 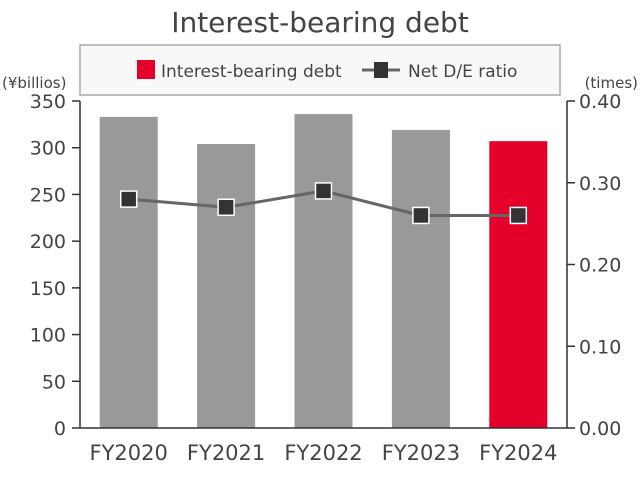 I want to click on bar-FY2021, so click(x=226, y=285).